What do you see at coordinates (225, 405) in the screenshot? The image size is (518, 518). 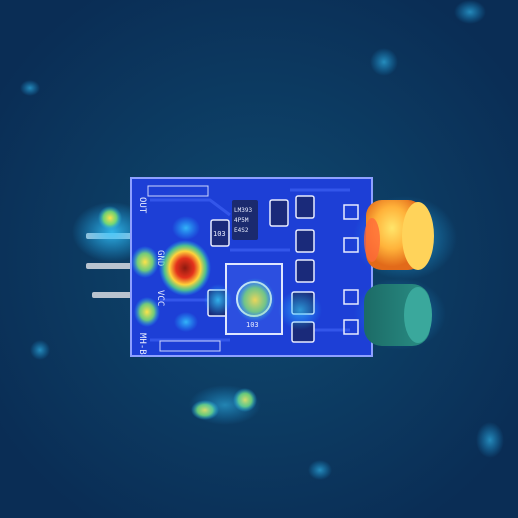 I see `heat-specks-below` at bounding box center [225, 405].